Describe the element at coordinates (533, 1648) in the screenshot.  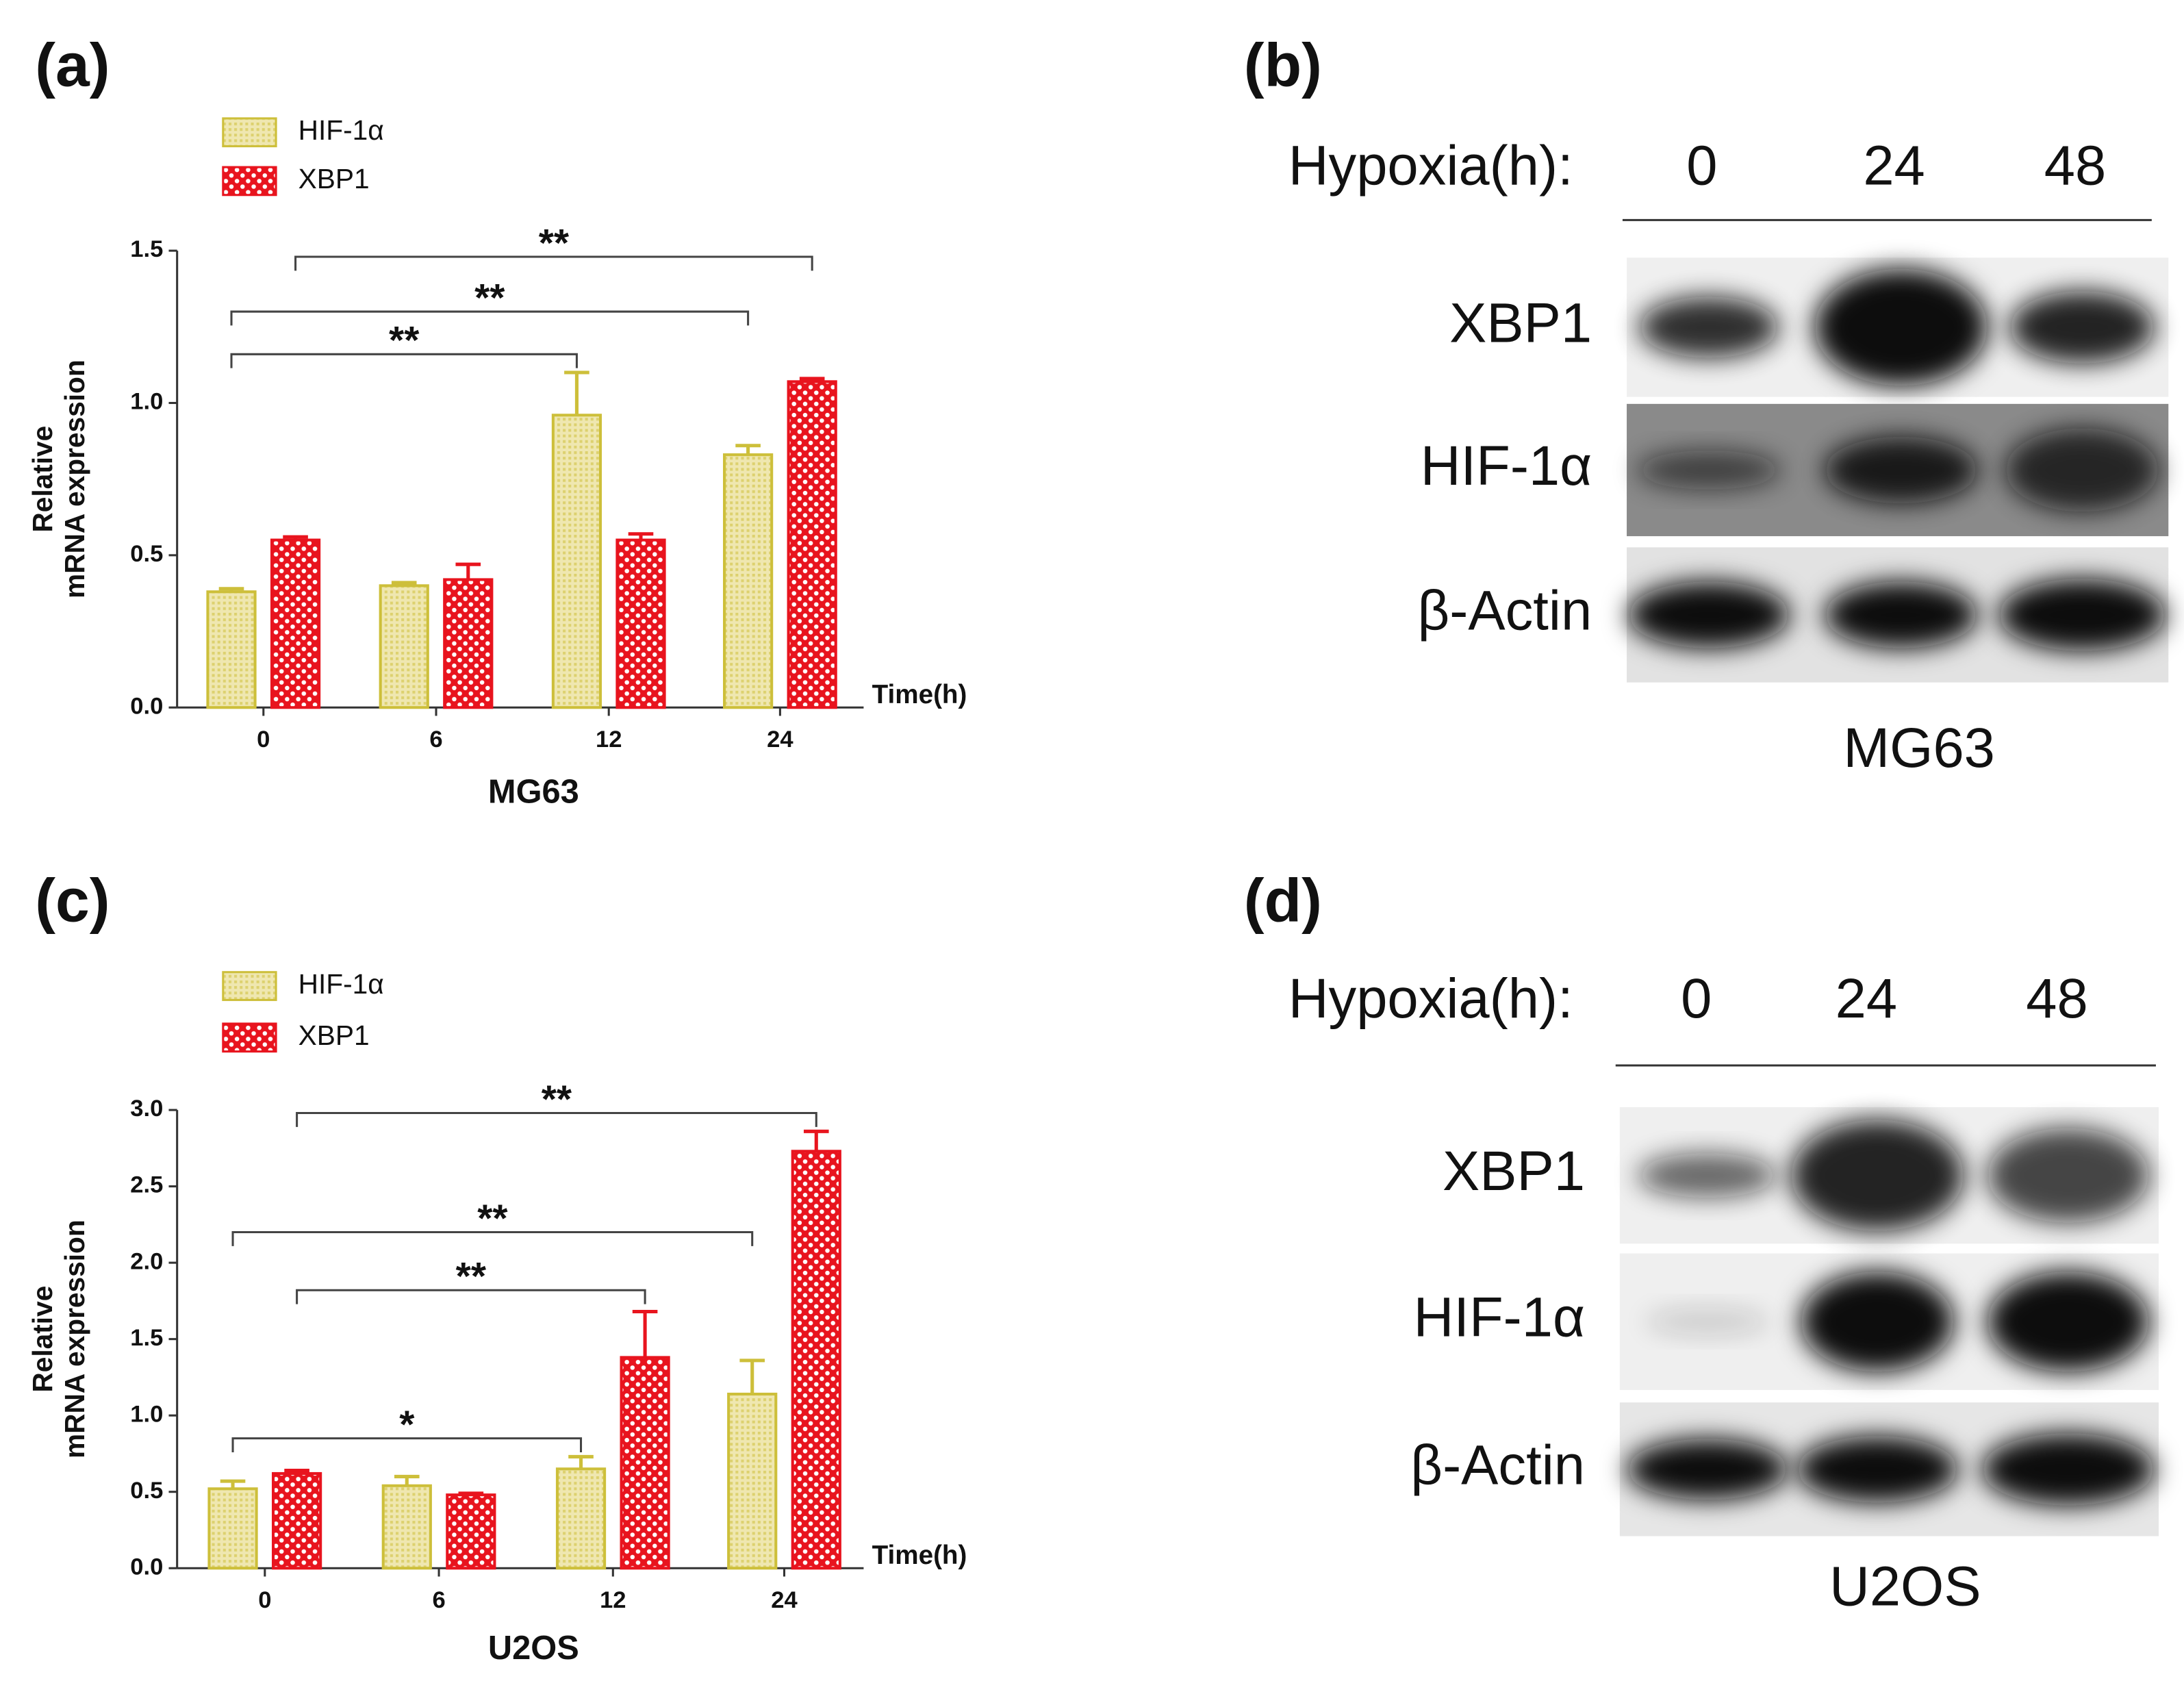
I see `subtitle: U2OS` at that location.